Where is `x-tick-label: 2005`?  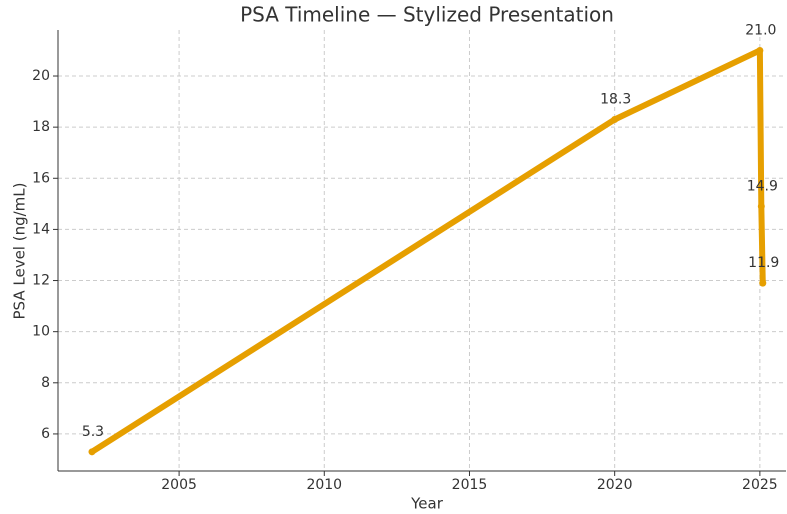 x-tick-label: 2005 is located at coordinates (179, 485).